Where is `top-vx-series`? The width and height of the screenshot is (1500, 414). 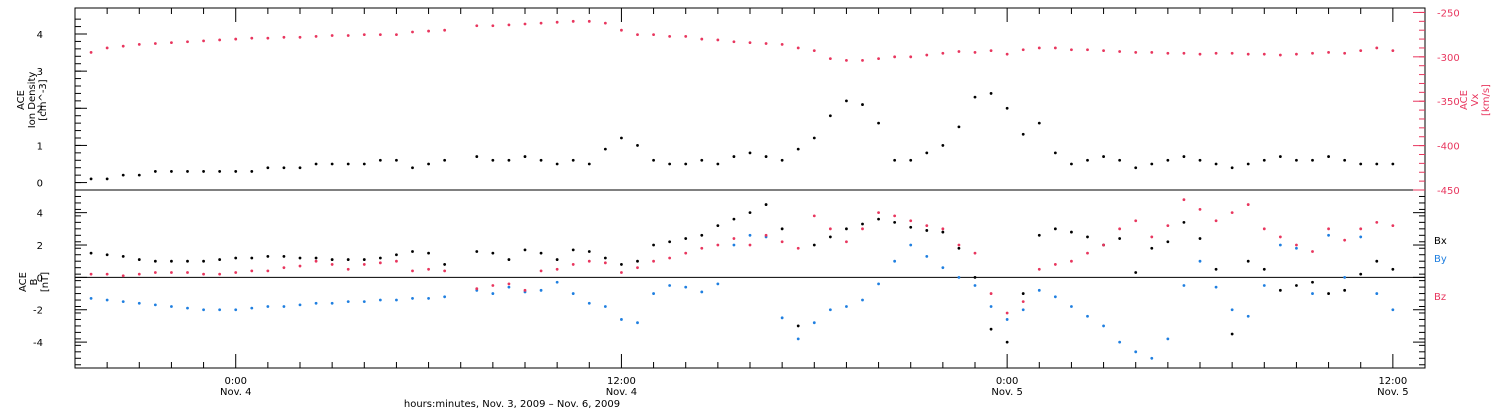 top-vx-series is located at coordinates (742, 40).